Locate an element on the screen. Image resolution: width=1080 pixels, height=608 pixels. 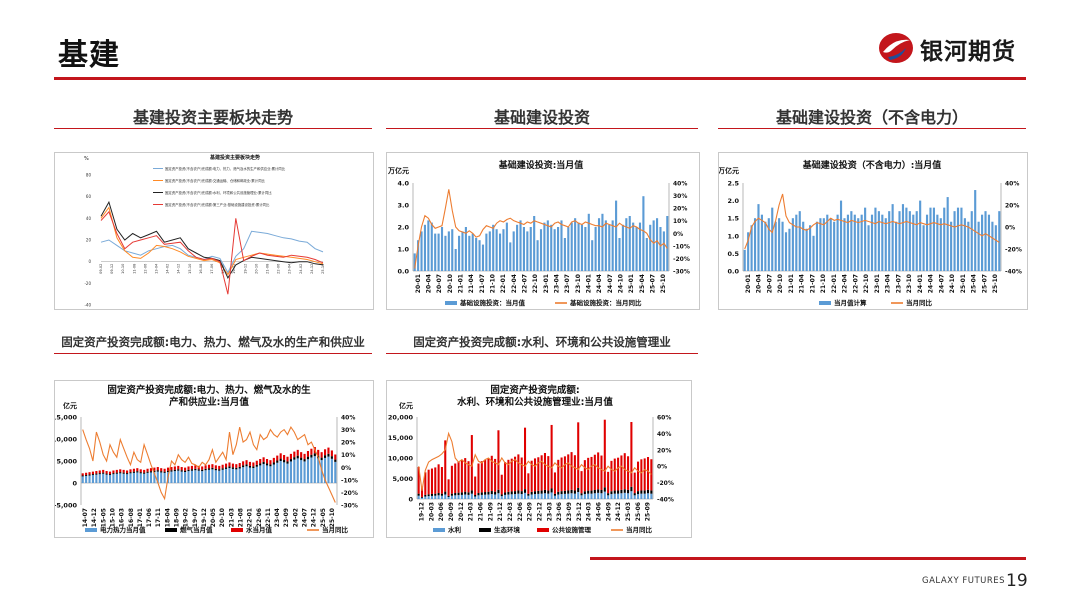
y2-tick-label: 30% is located at coordinates (348, 430).